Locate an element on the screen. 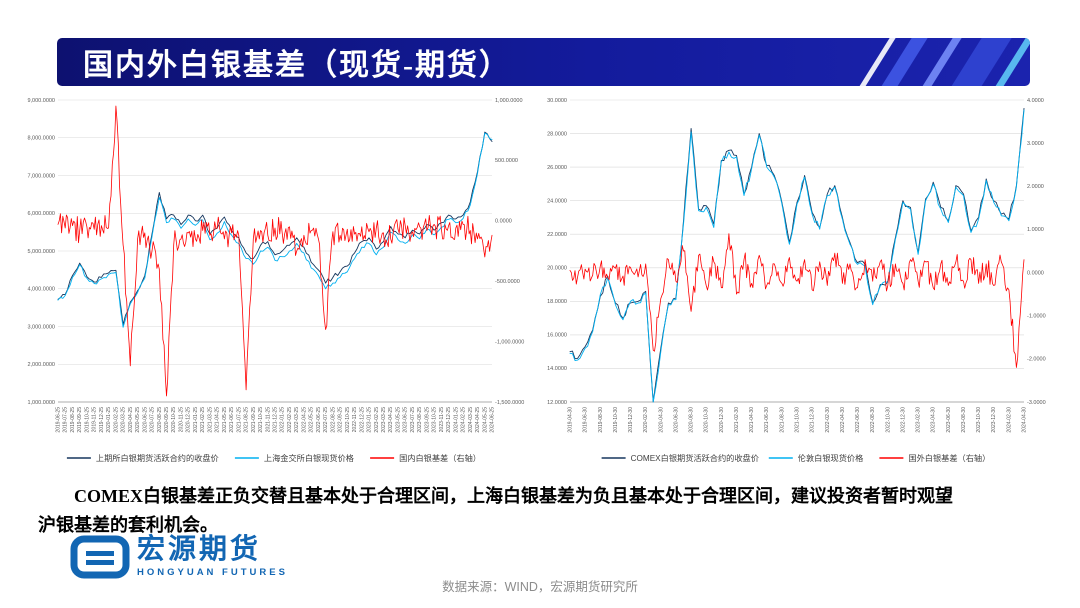 Image resolution: width=1080 pixels, height=608 pixels. svg-text: -1.0000 is located at coordinates (1036, 317).